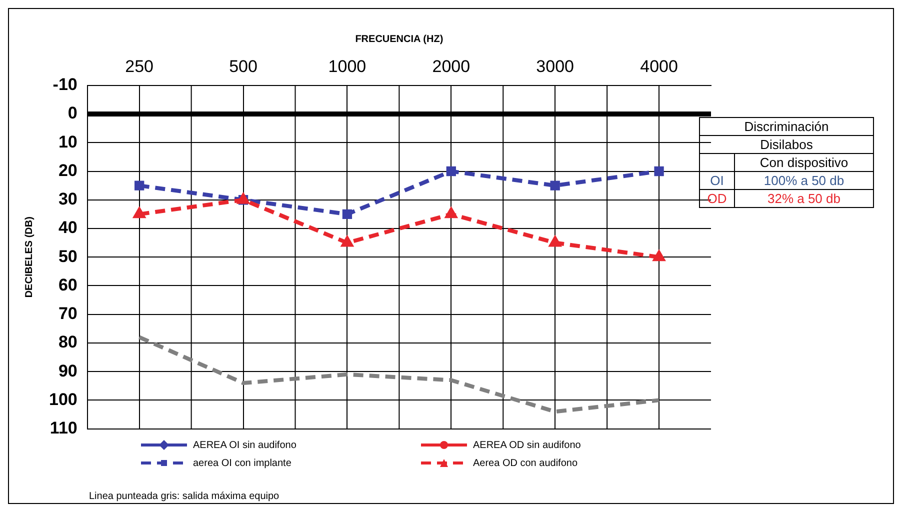 The image size is (904, 514). What do you see at coordinates (63, 399) in the screenshot?
I see `y-tick-label: 100` at bounding box center [63, 399].